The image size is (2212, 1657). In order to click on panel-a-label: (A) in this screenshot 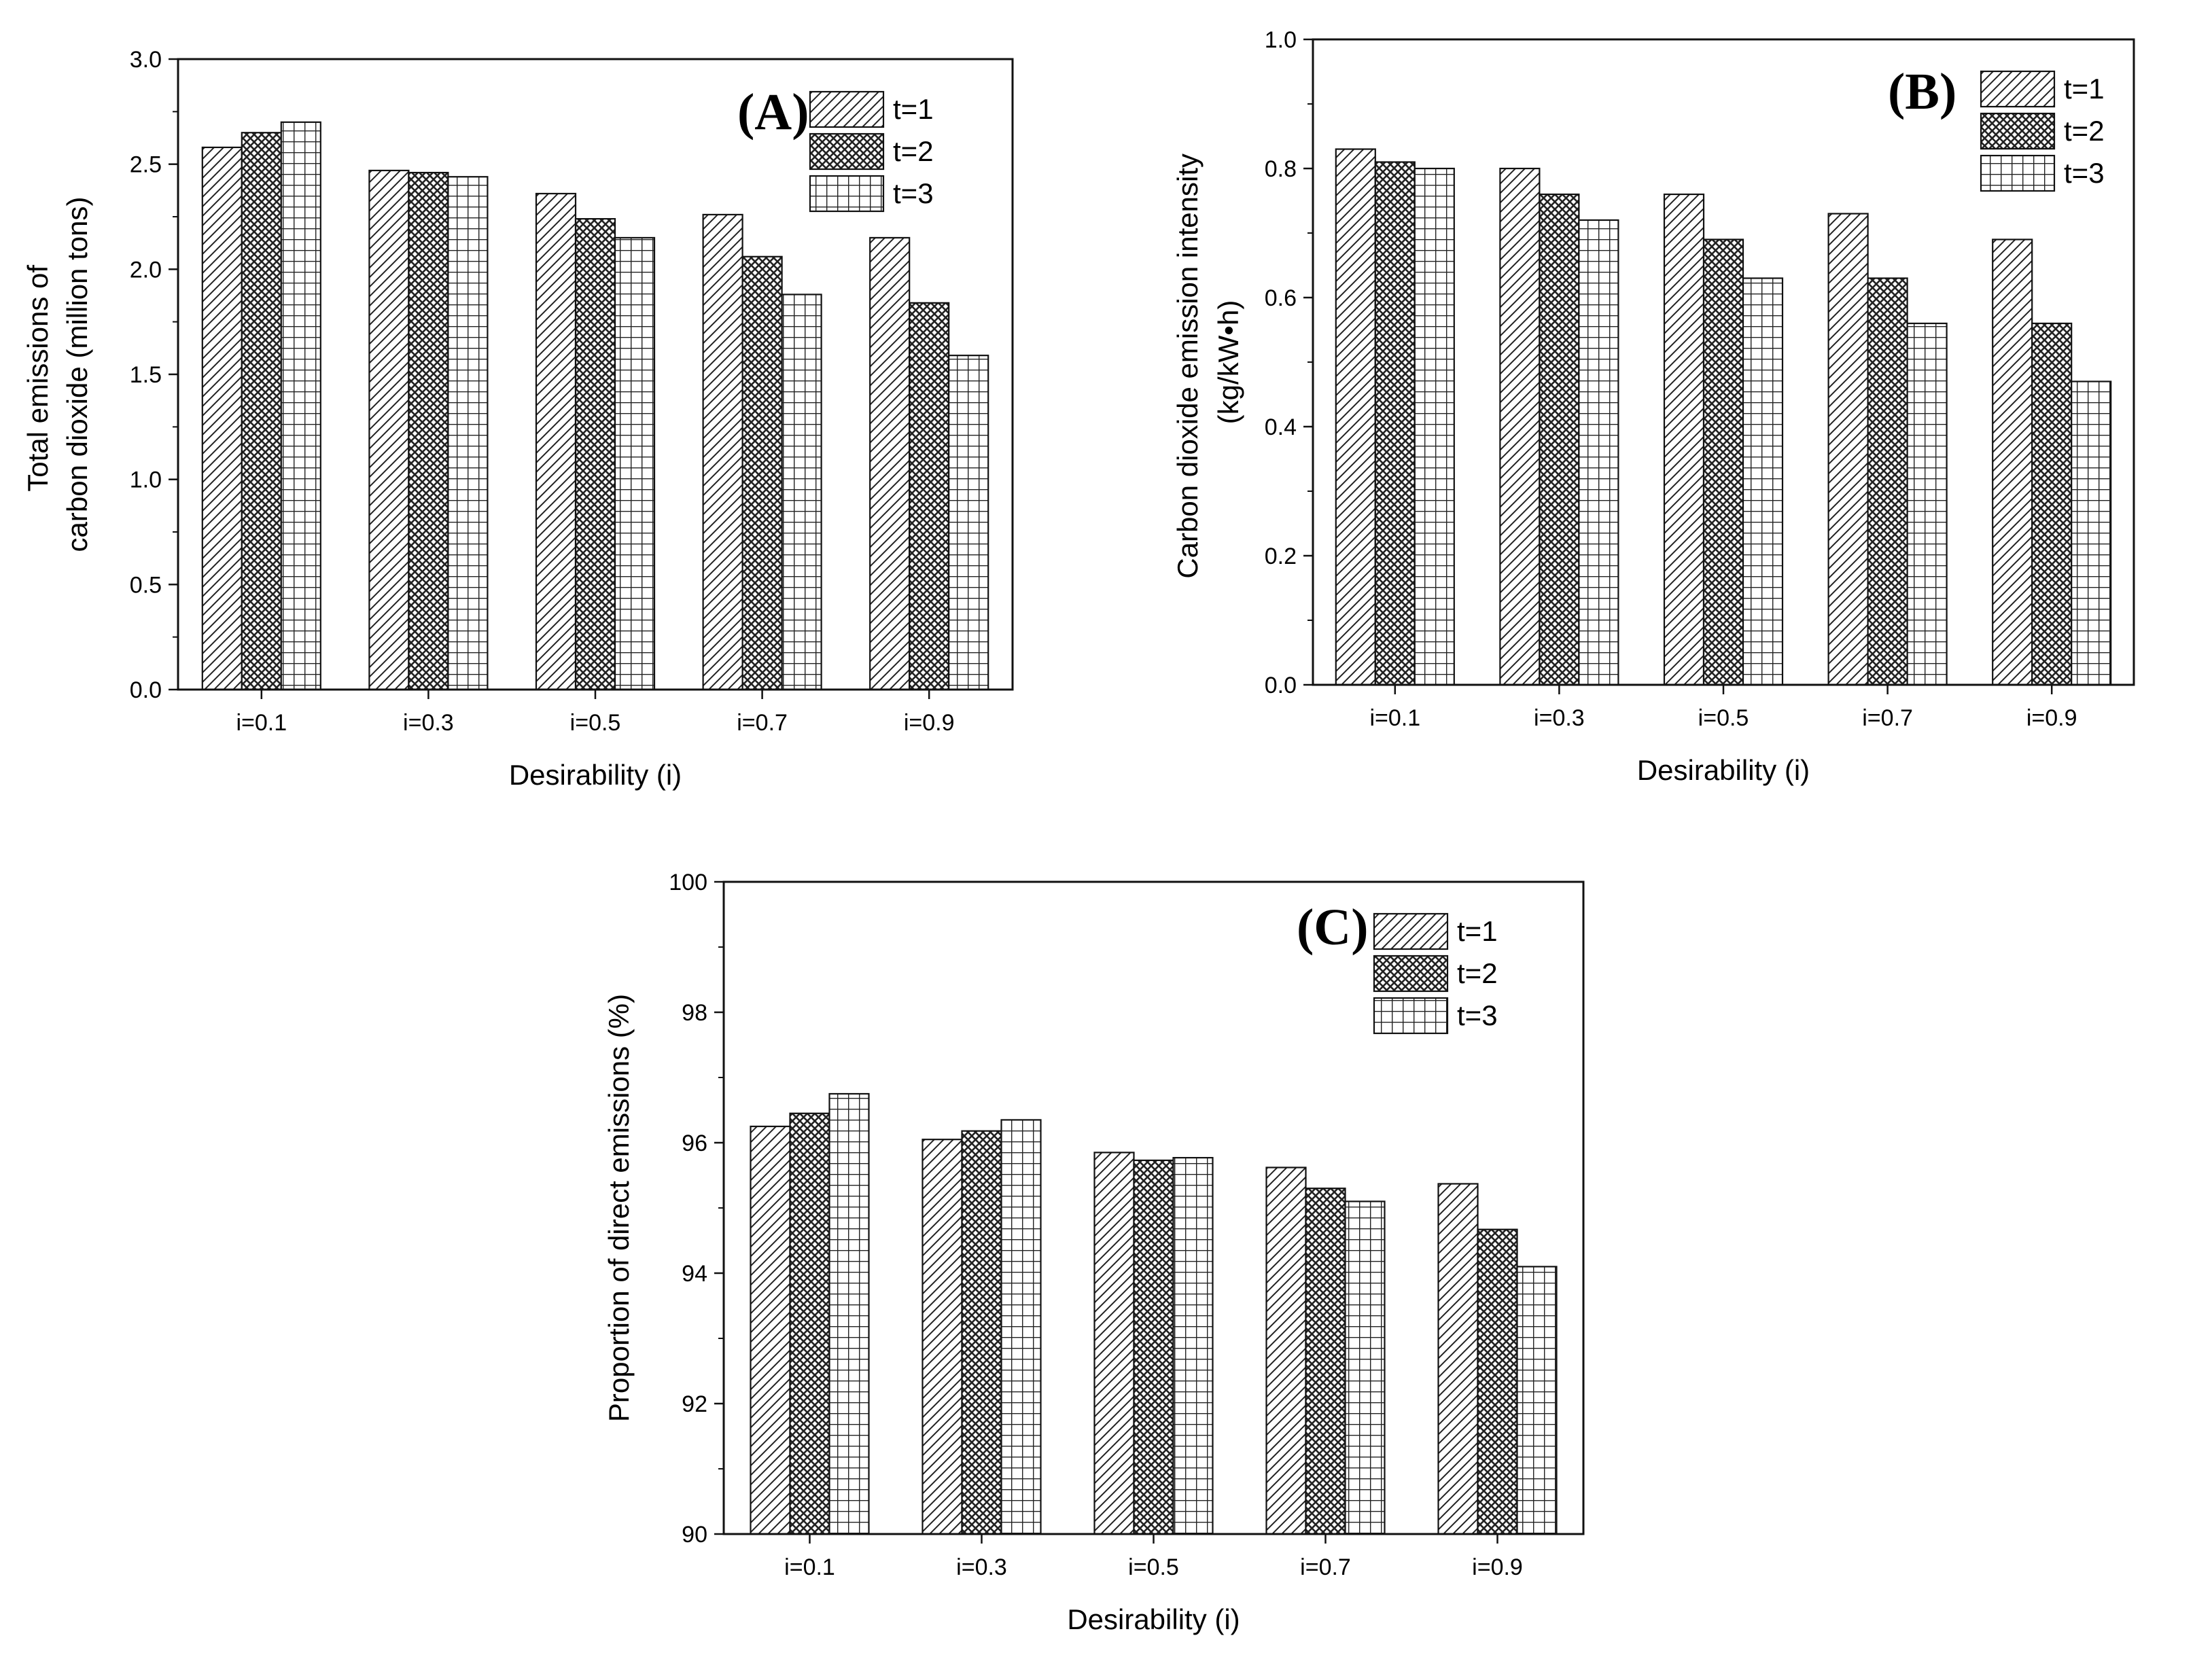, I will do `click(773, 112)`.